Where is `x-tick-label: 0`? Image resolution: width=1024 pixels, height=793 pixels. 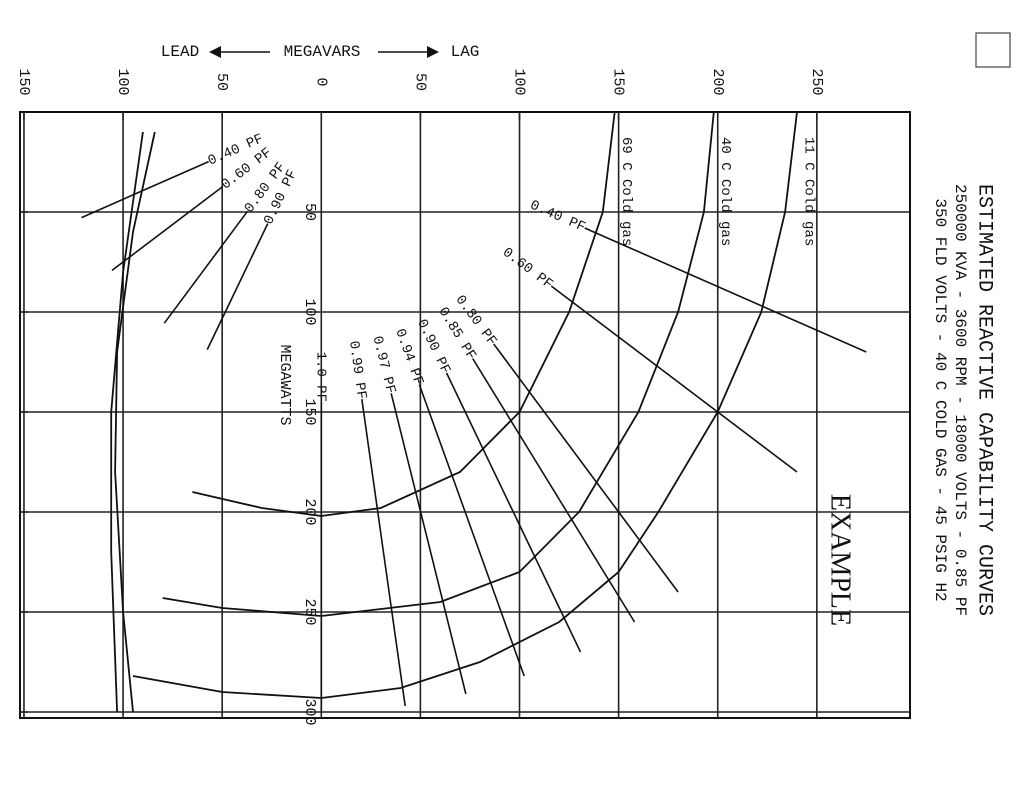
x-tick-label: 0 is located at coordinates (320, 81).